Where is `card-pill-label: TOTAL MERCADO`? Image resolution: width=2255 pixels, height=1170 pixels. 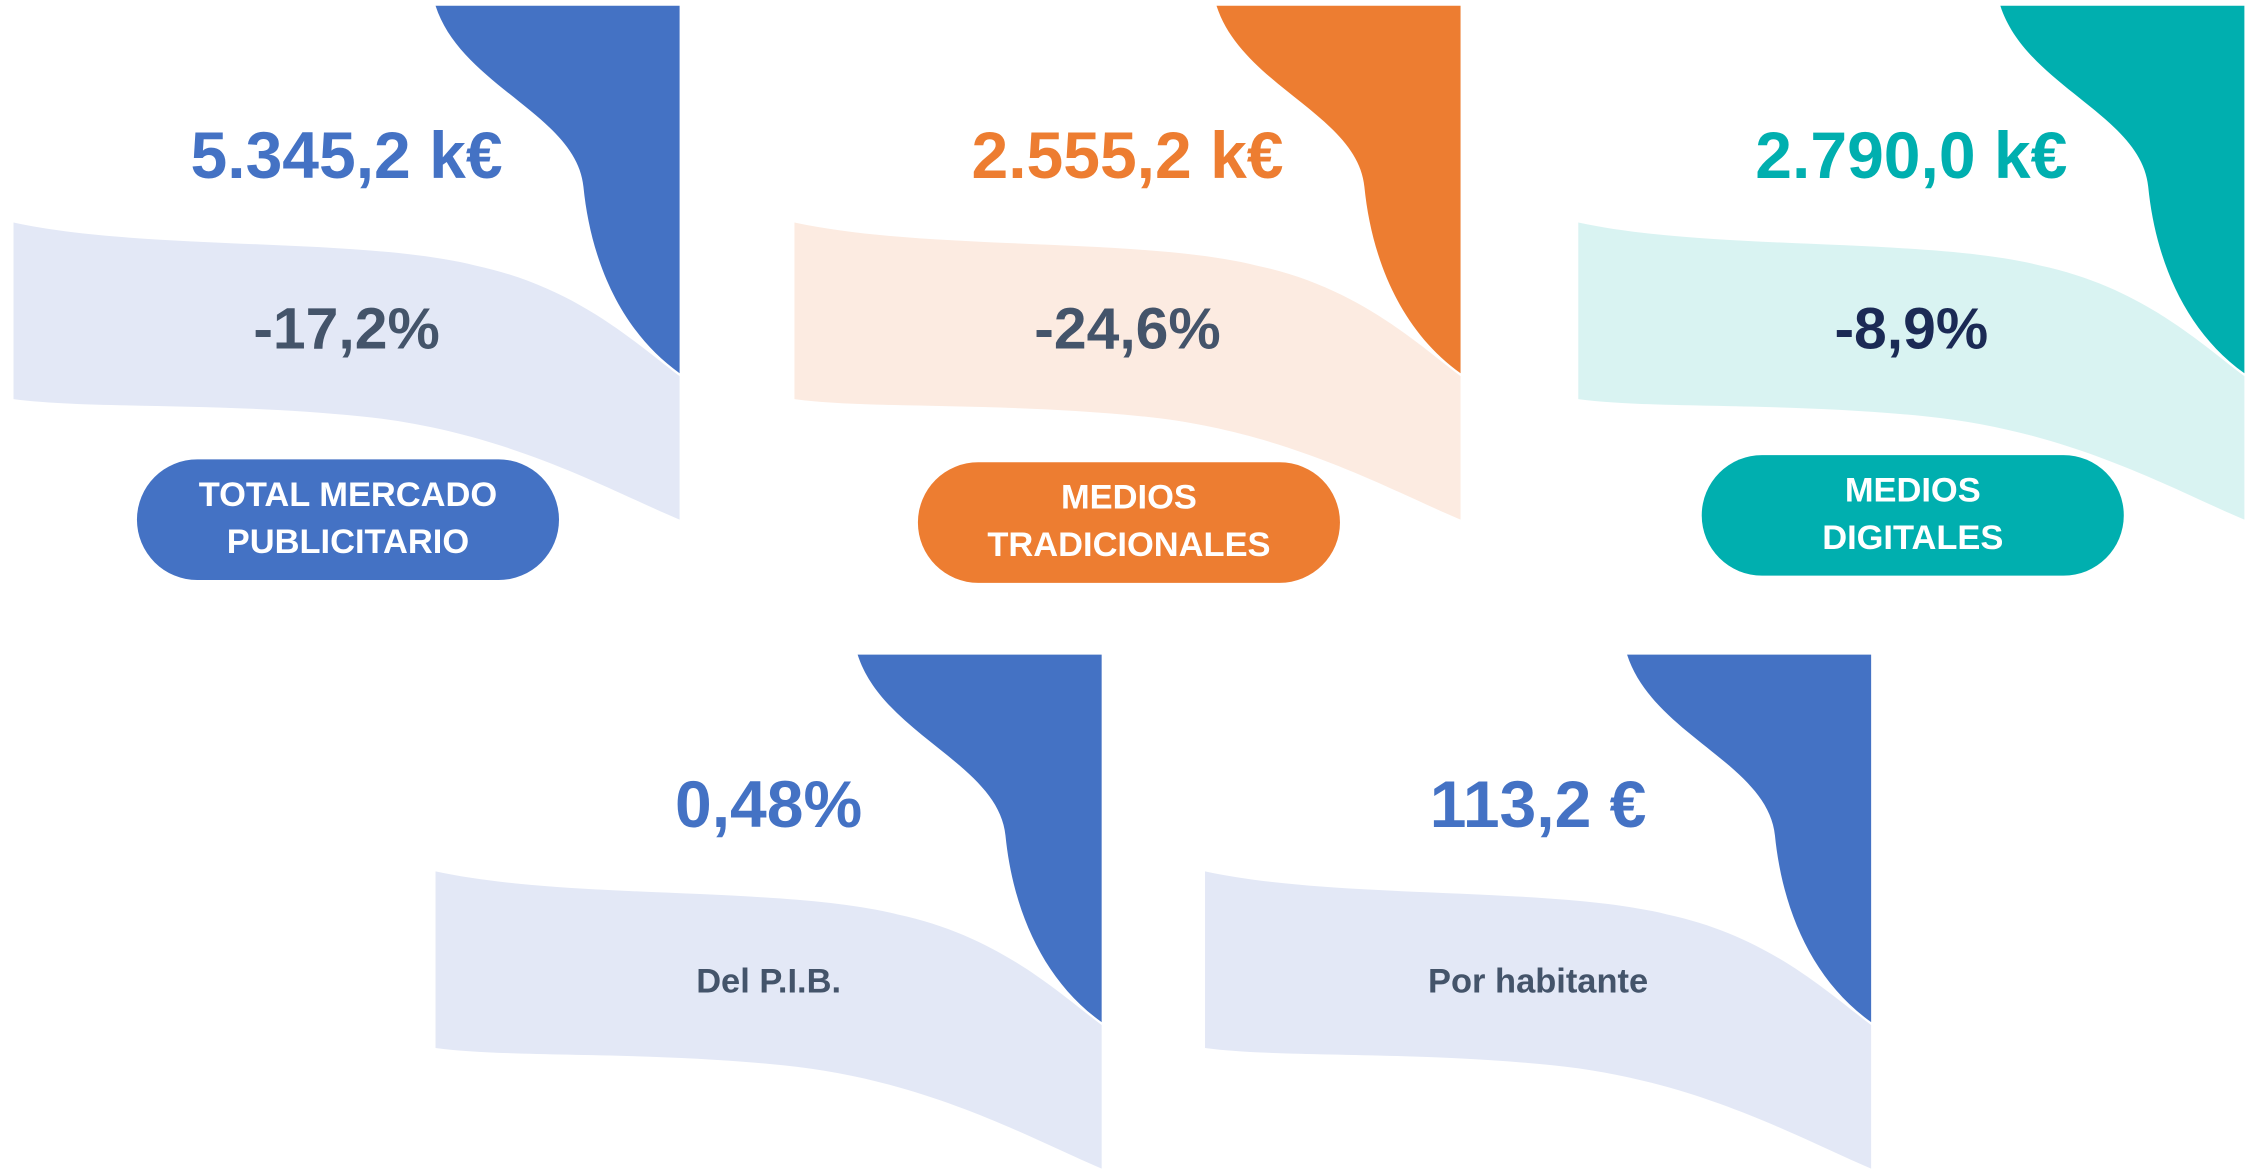 card-pill-label: TOTAL MERCADO is located at coordinates (348, 495).